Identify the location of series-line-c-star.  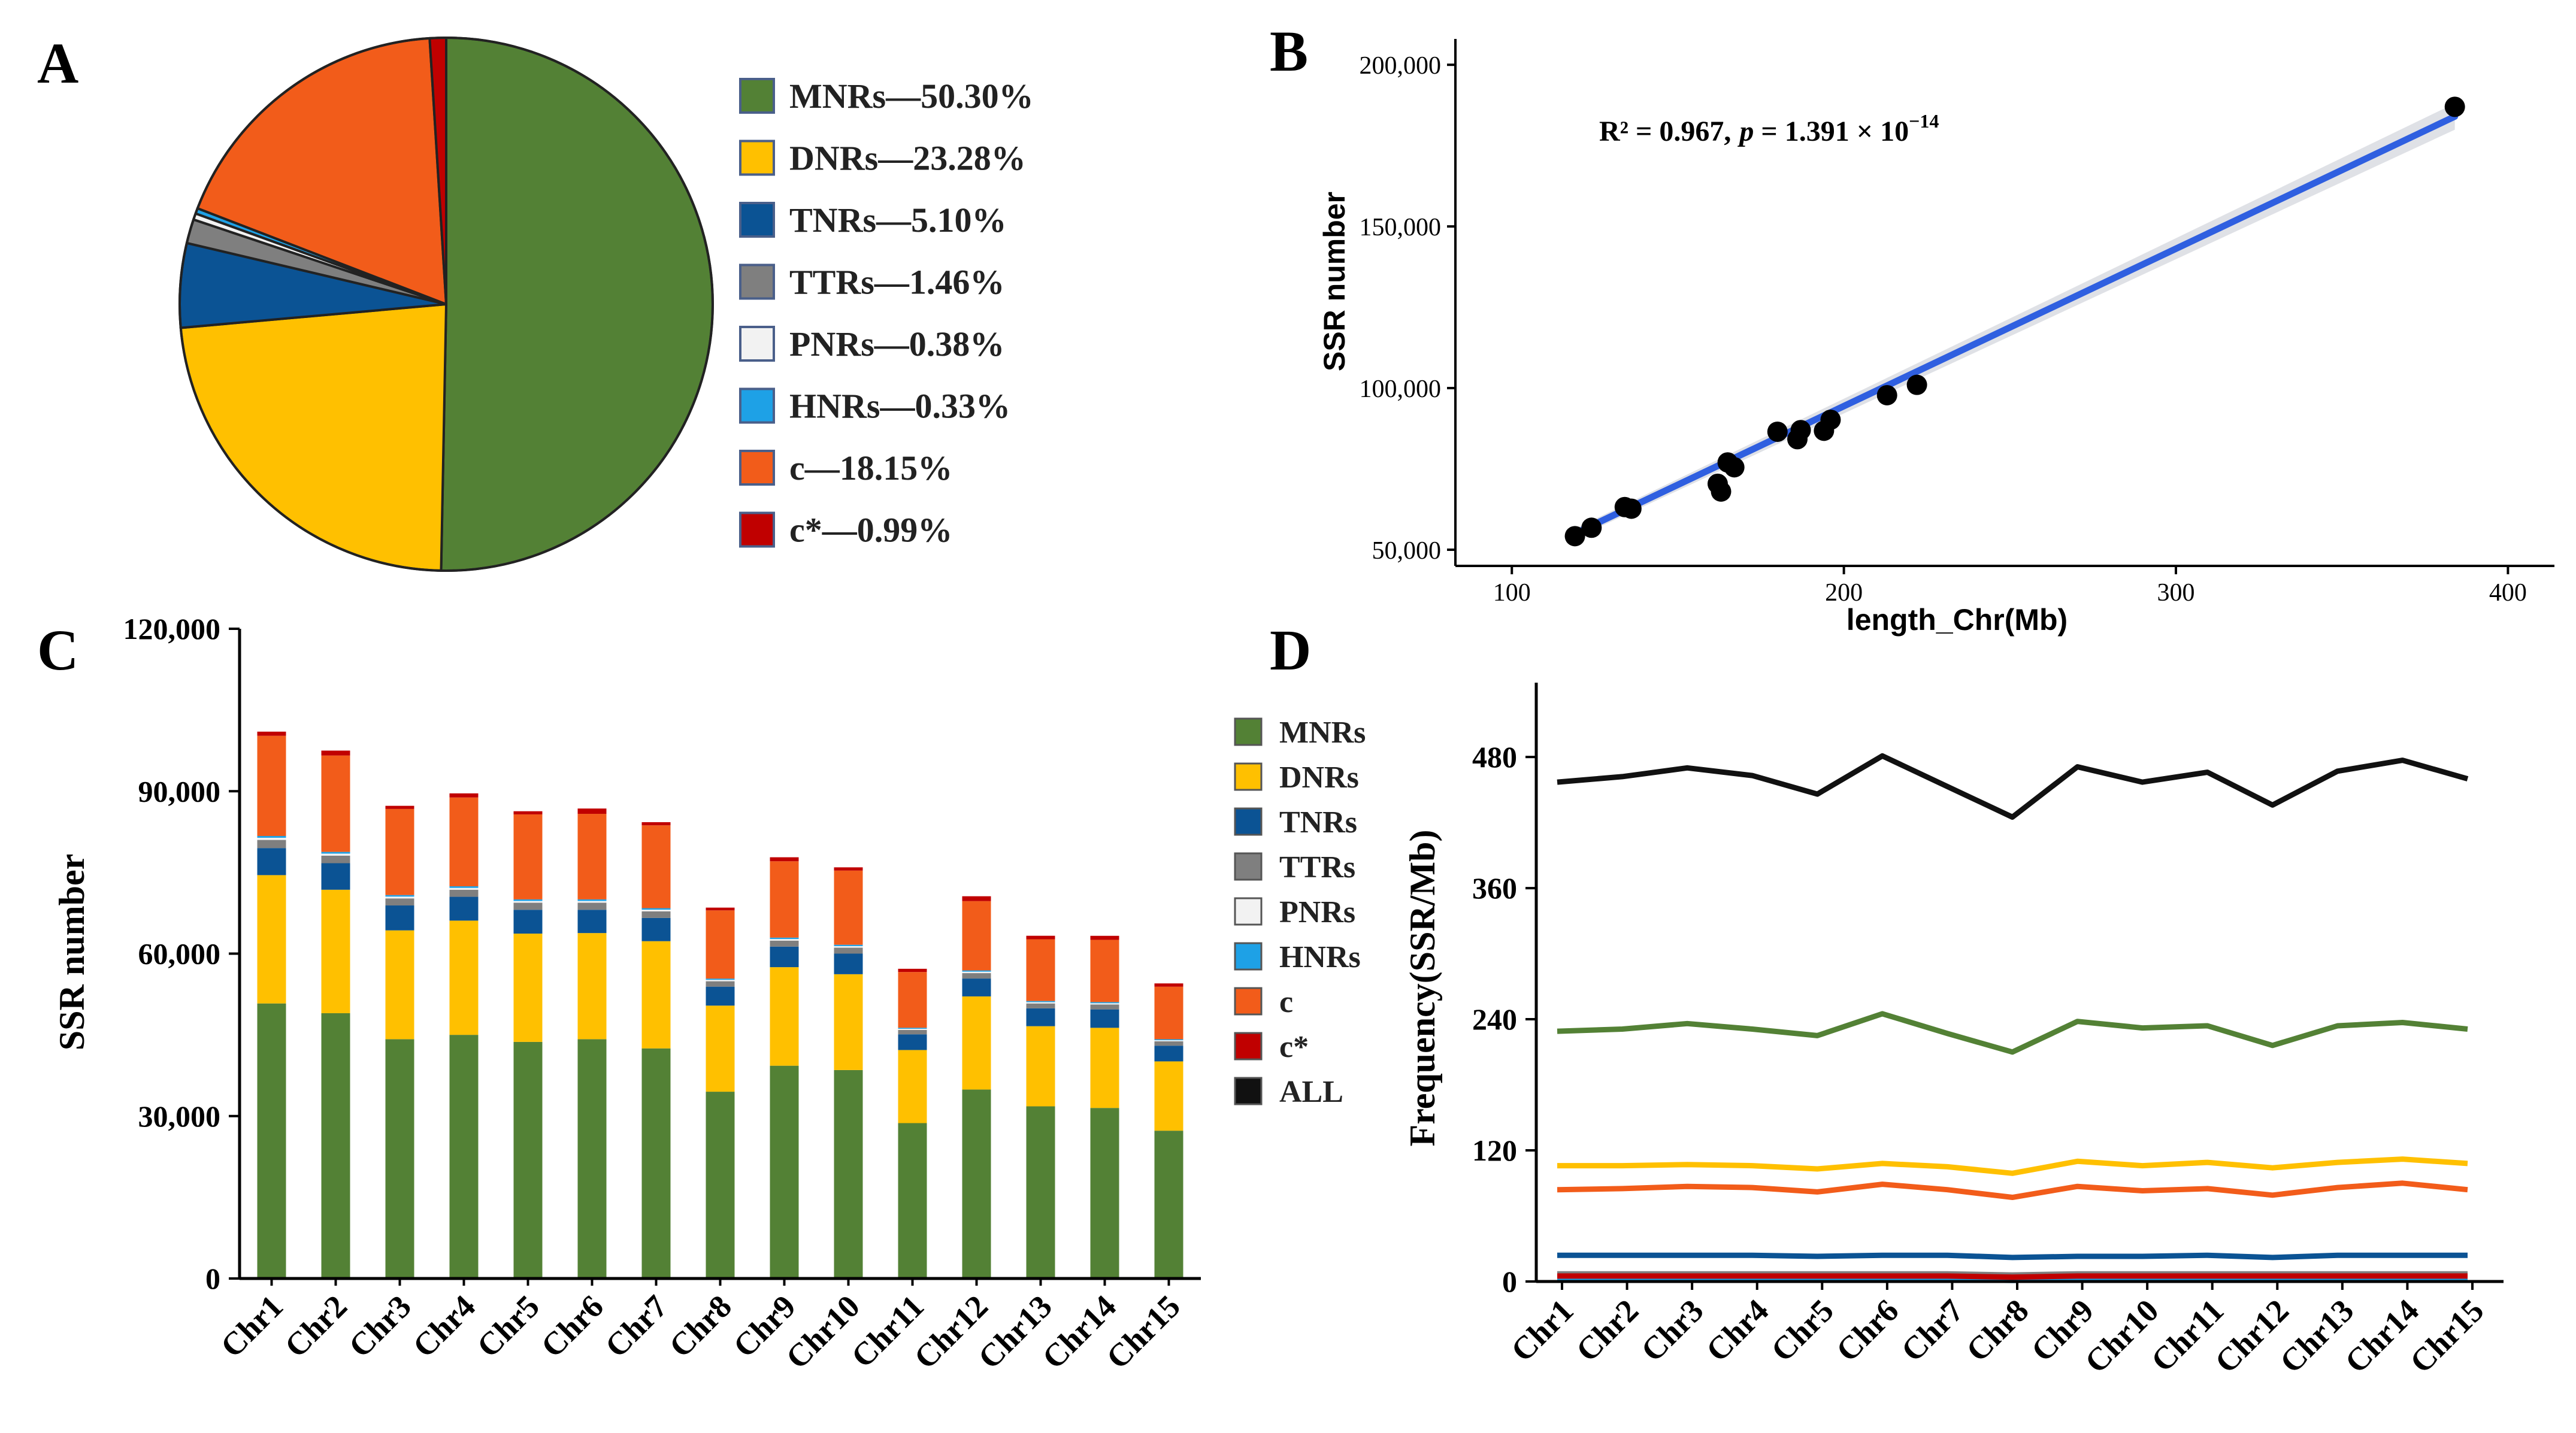
(2012, 1276).